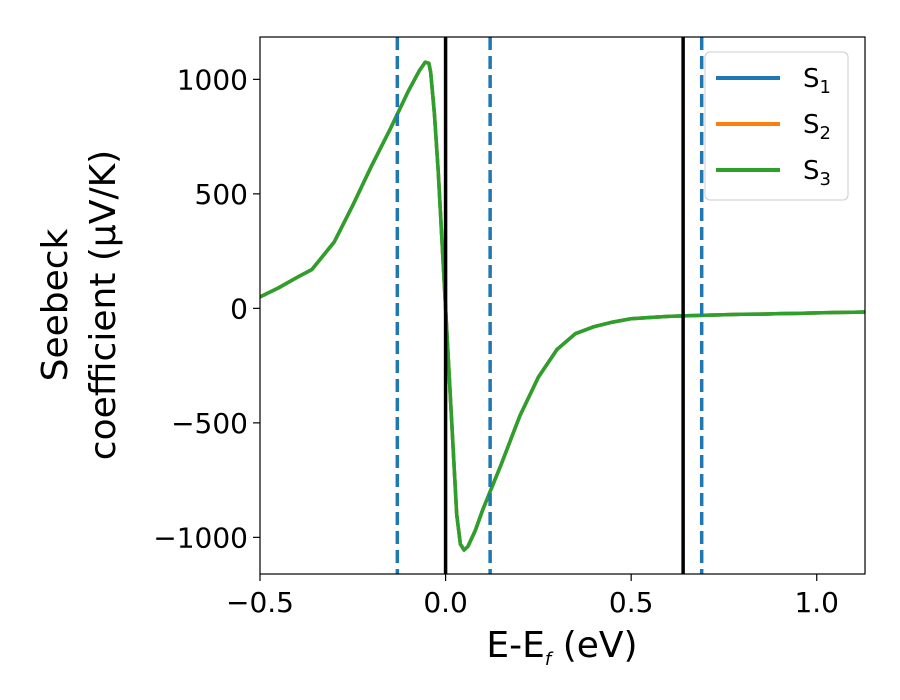 The height and width of the screenshot is (700, 900). I want to click on x-tick-label: 0.5, so click(631, 602).